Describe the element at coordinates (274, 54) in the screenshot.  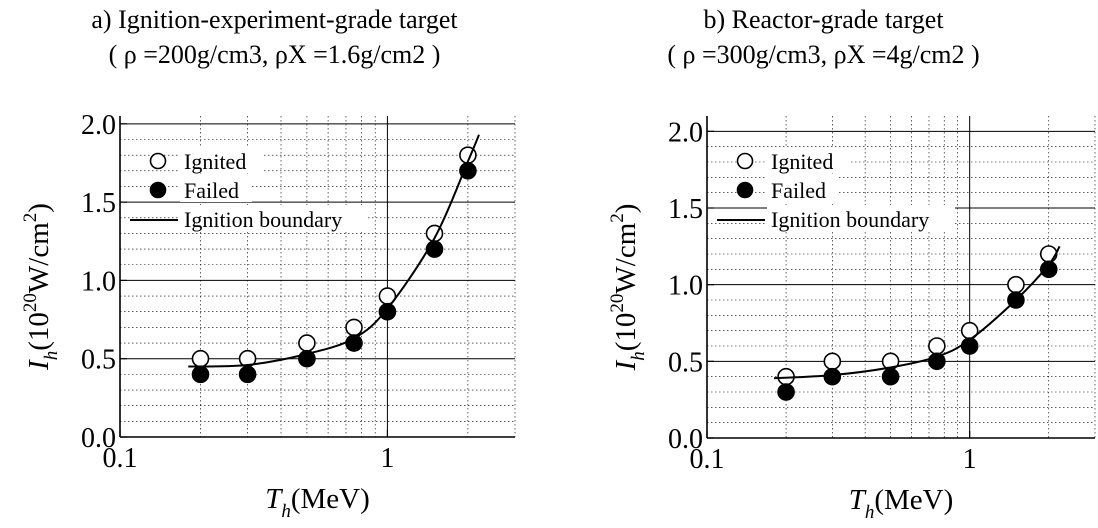
I see `chart-subtitle: ( ρ =200g/cm3, ρX =1.6g/cm2 )` at that location.